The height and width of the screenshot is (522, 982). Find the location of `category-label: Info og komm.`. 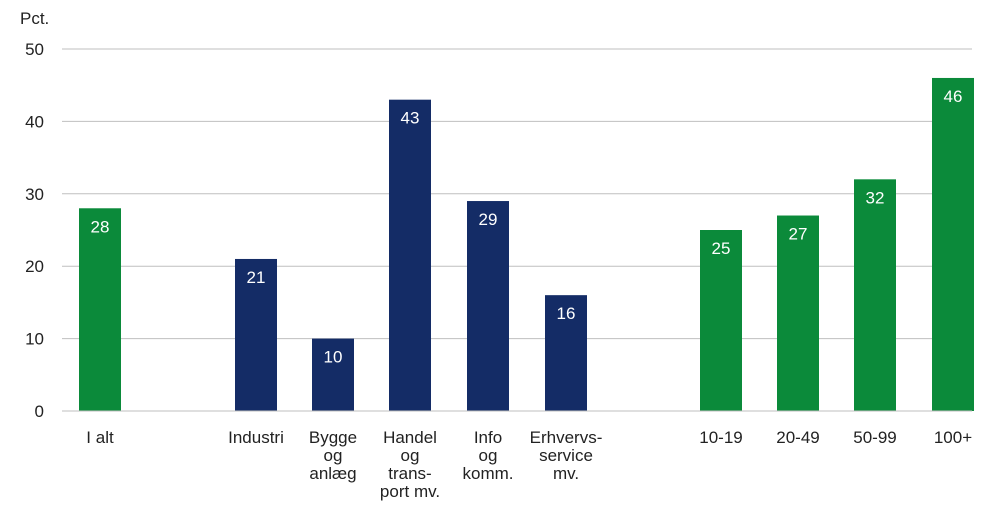

category-label: Info og komm. is located at coordinates (488, 455).